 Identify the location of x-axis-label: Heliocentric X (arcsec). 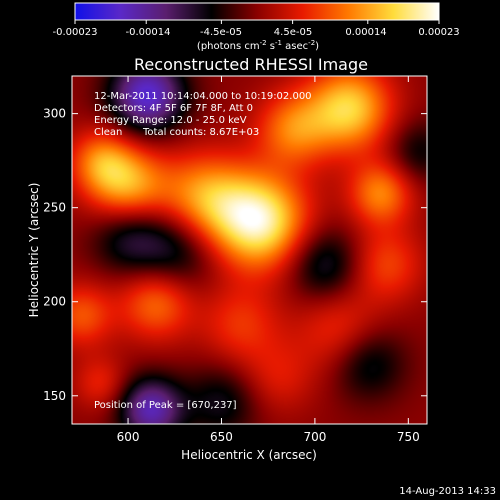
(249, 455).